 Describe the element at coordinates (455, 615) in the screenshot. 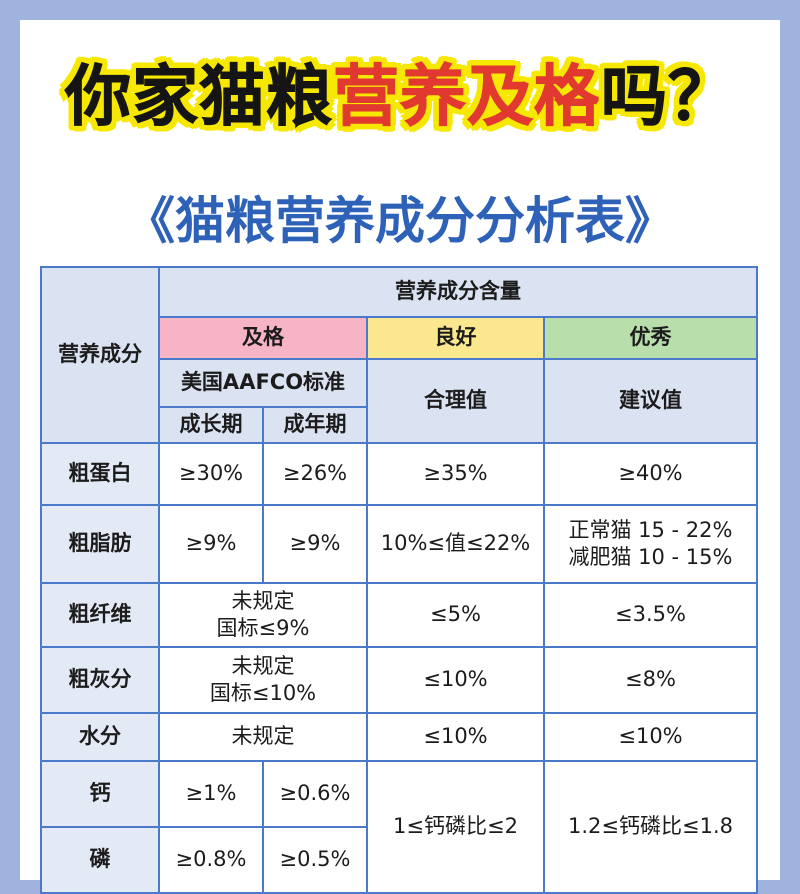

I see `fiber-good: ≤5%` at that location.